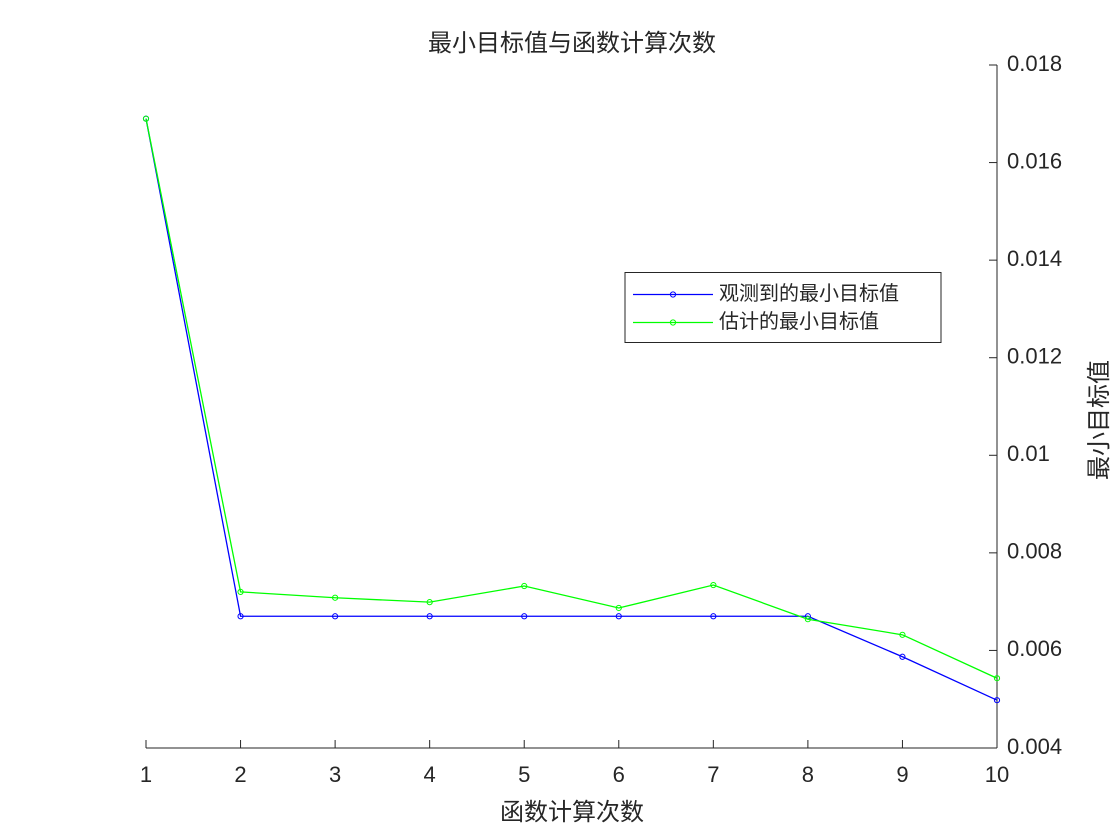  What do you see at coordinates (902, 774) in the screenshot?
I see `x-tick-label: 9` at bounding box center [902, 774].